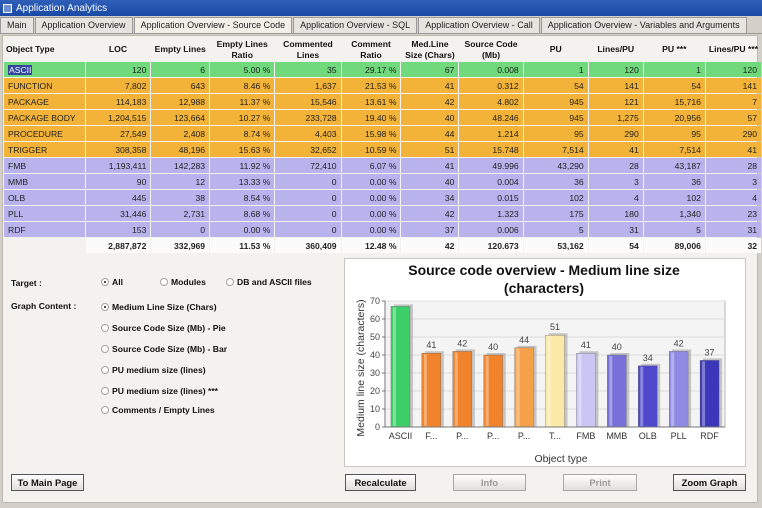 The height and width of the screenshot is (508, 762). What do you see at coordinates (371, 69) in the screenshot?
I see `table-cell: 29.17 %` at bounding box center [371, 69].